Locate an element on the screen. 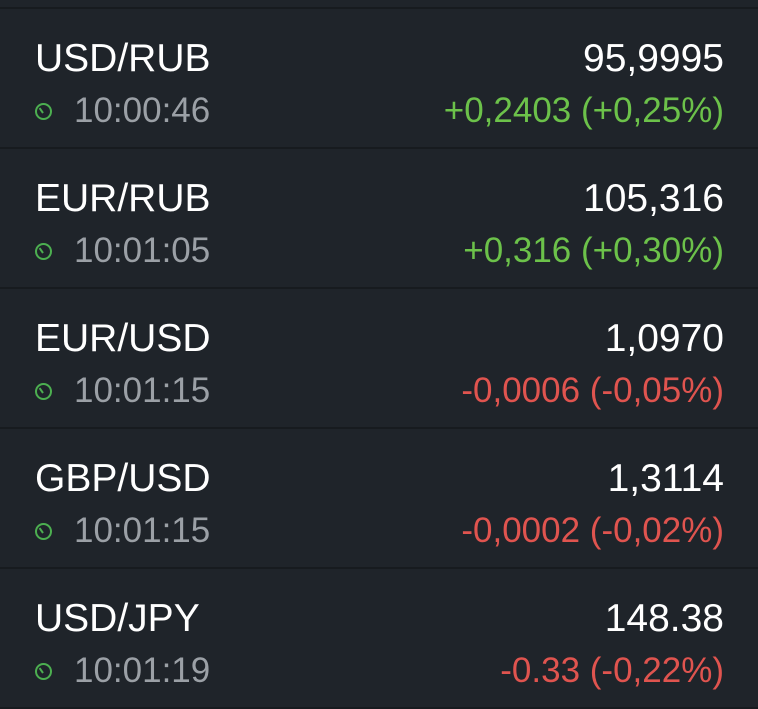 Image resolution: width=758 pixels, height=709 pixels. price-change: -0,0002 (-0,02%) is located at coordinates (592, 530).